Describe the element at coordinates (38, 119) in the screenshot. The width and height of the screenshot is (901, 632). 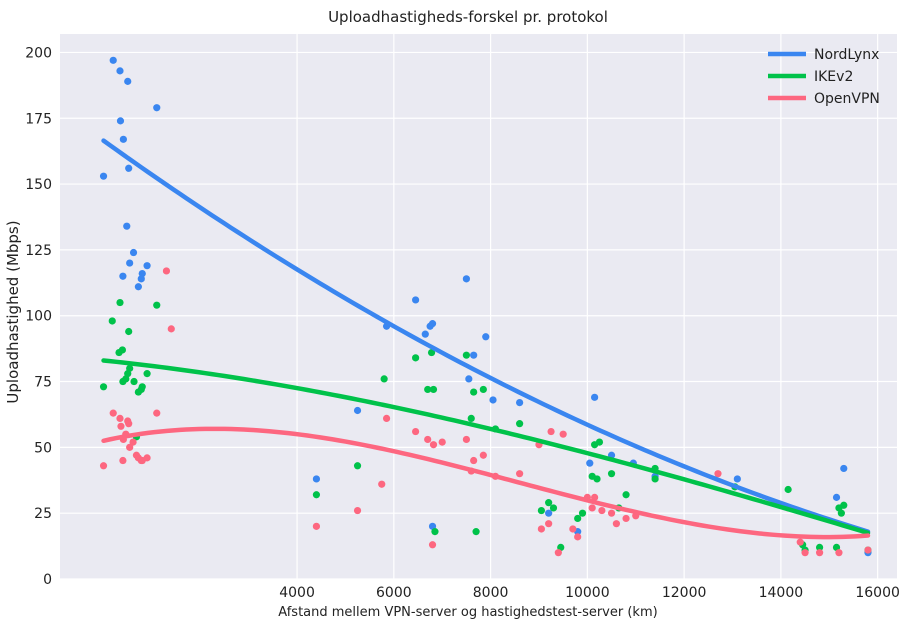
I see `y-tick-label: 175` at that location.